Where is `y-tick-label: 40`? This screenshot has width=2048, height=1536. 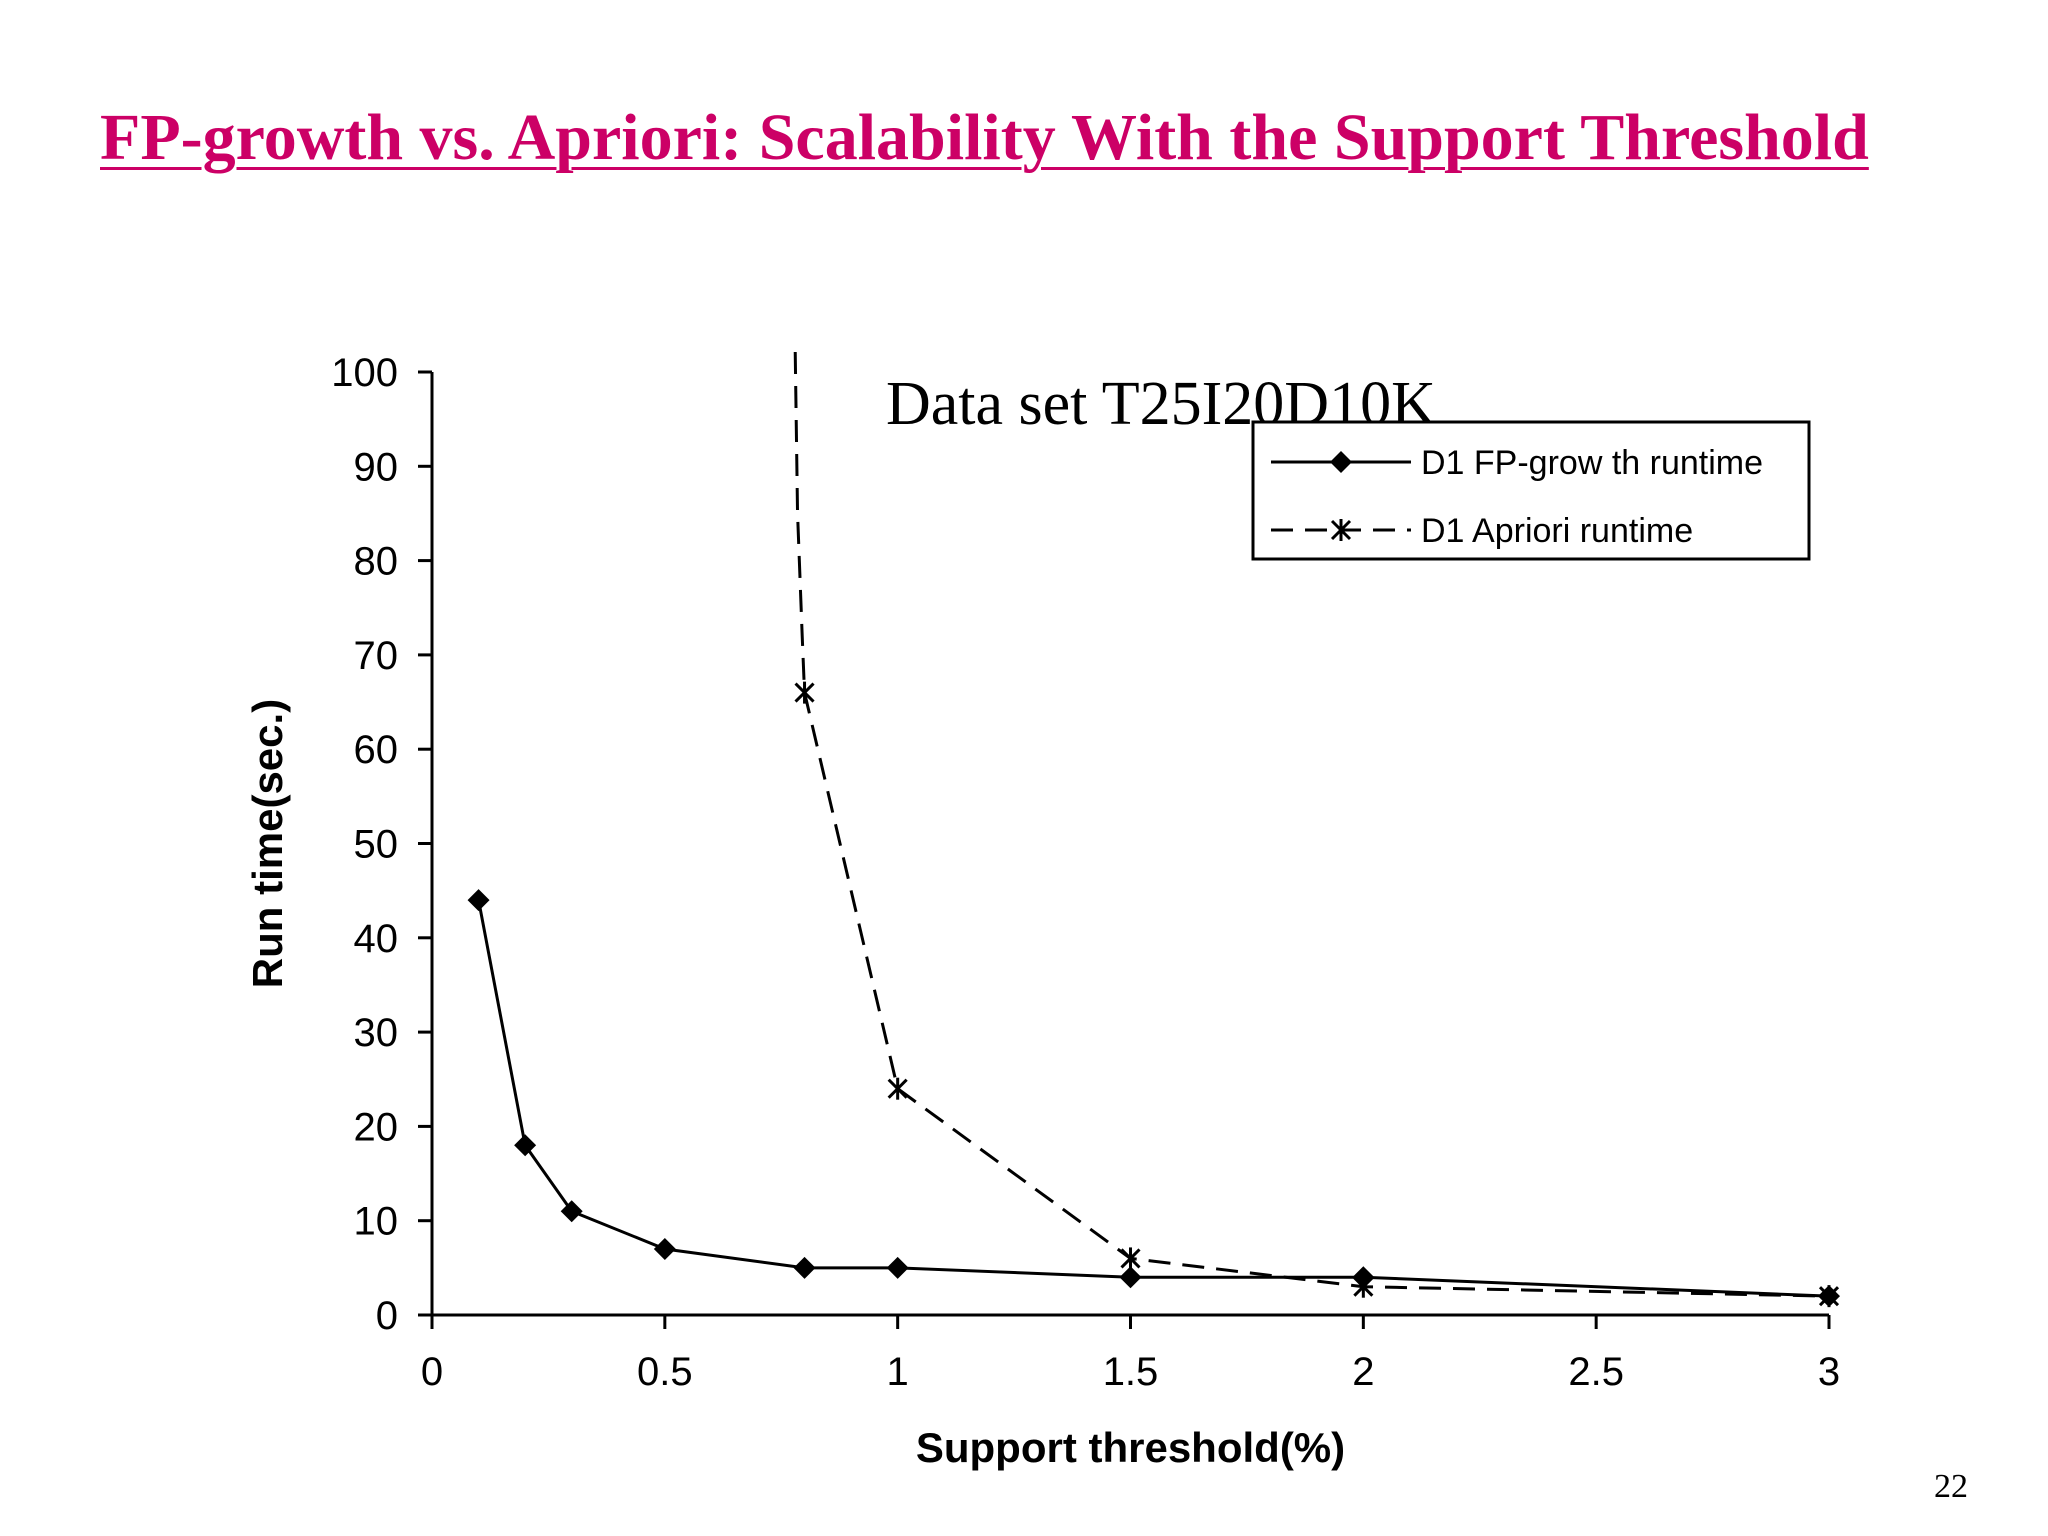 y-tick-label: 40 is located at coordinates (376, 939).